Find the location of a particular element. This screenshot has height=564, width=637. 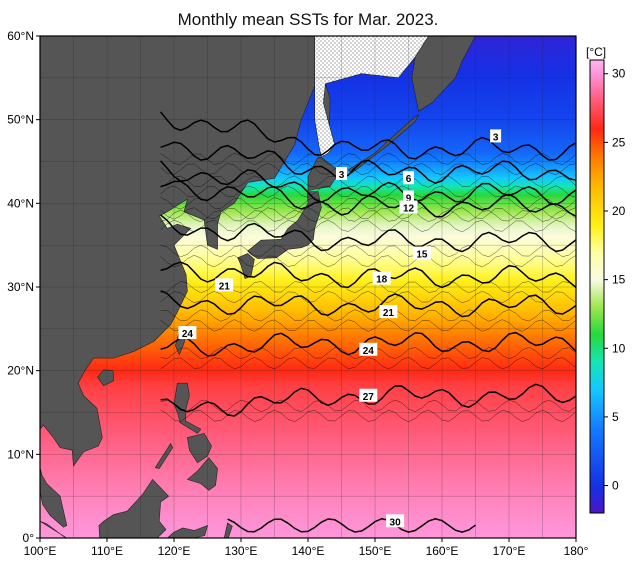

colorbar: [°C] 0 5 10 15 20 25 30 is located at coordinates (606, 279).